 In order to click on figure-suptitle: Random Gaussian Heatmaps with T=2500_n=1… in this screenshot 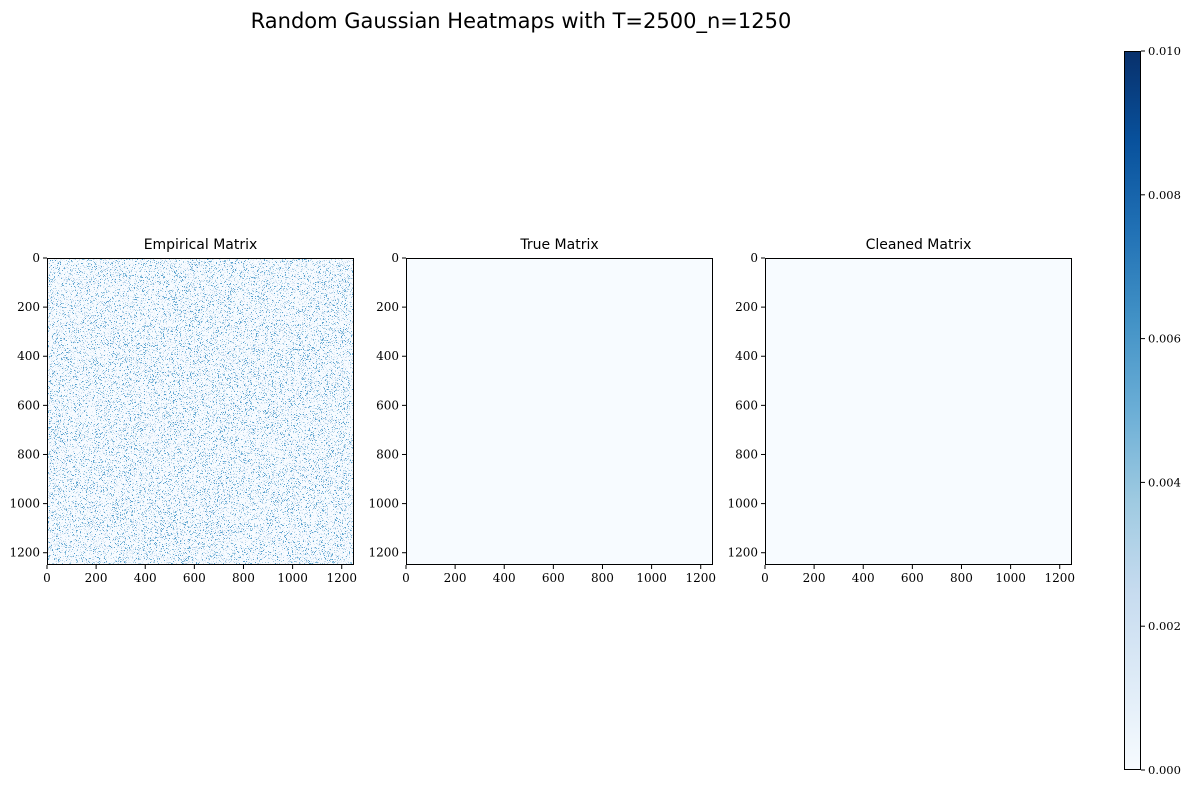, I will do `click(521, 21)`.